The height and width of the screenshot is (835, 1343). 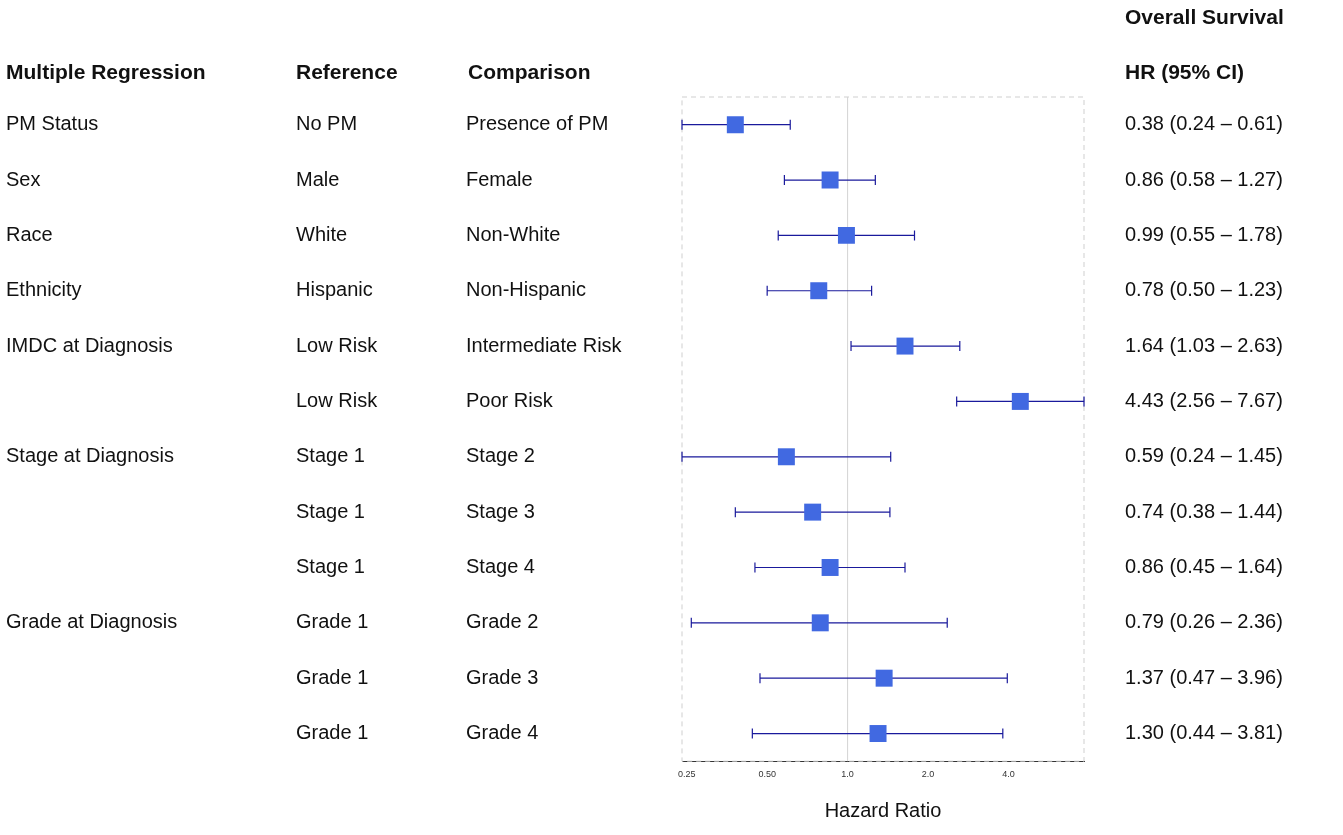 What do you see at coordinates (327, 123) in the screenshot?
I see `text: No PM` at bounding box center [327, 123].